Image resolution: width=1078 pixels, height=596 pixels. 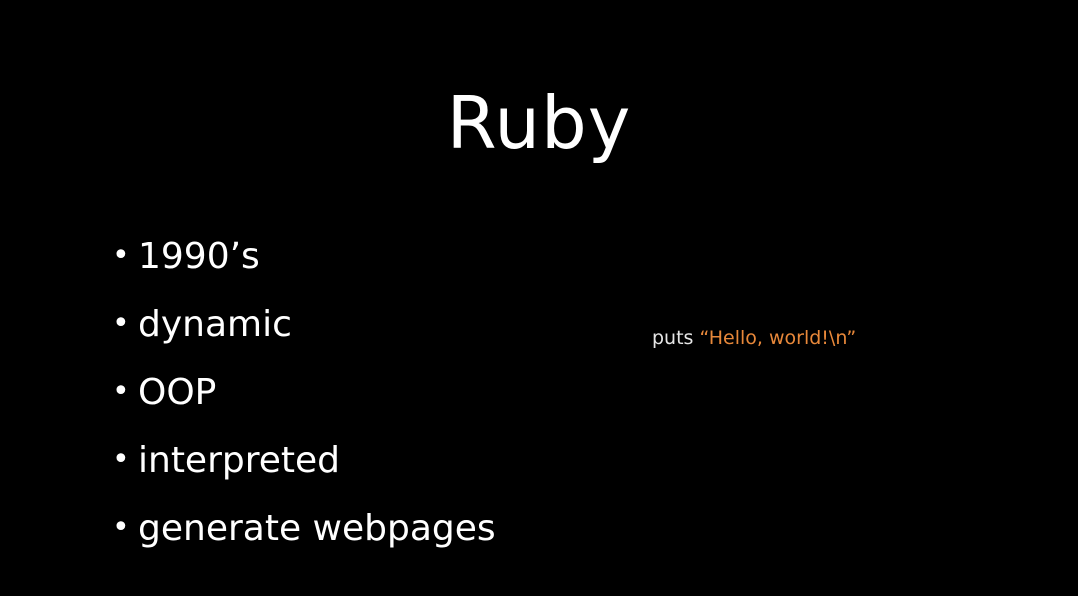 I want to click on bullet-text: OOP, so click(x=177, y=392).